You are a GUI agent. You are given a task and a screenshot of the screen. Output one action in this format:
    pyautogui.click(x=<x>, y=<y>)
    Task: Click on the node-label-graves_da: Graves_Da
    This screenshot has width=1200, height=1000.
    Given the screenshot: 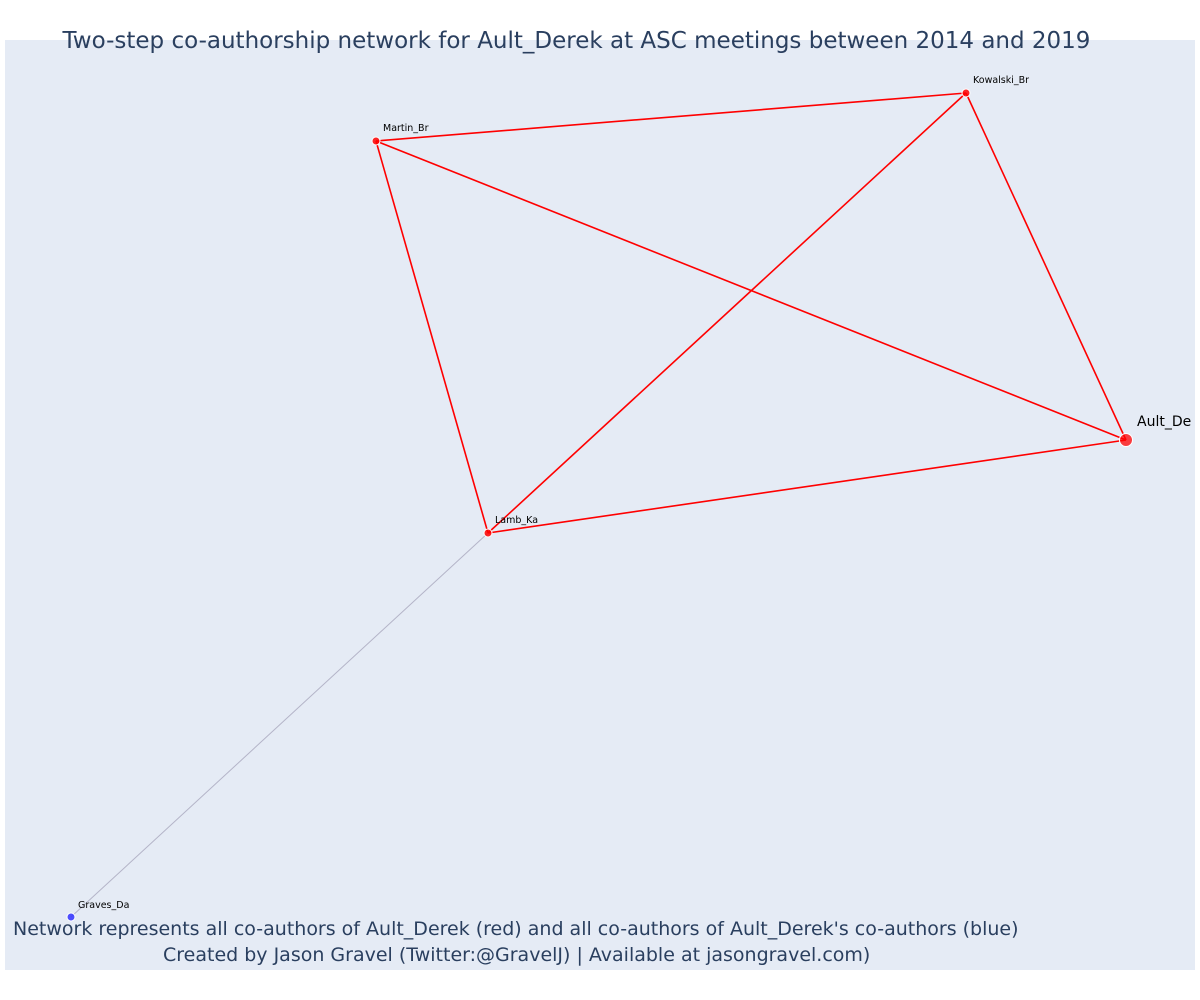 What is the action you would take?
    pyautogui.click(x=103, y=905)
    